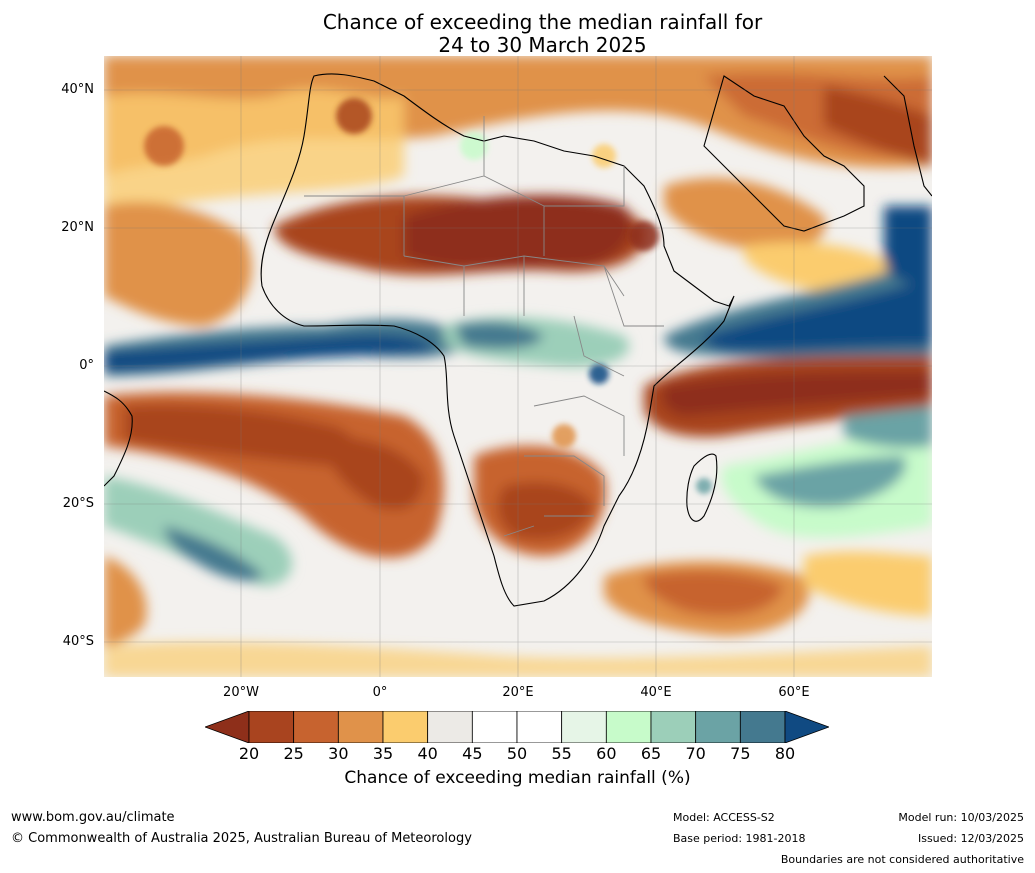  Describe the element at coordinates (293, 753) in the screenshot. I see `colorbar-tick-label: 25` at that location.